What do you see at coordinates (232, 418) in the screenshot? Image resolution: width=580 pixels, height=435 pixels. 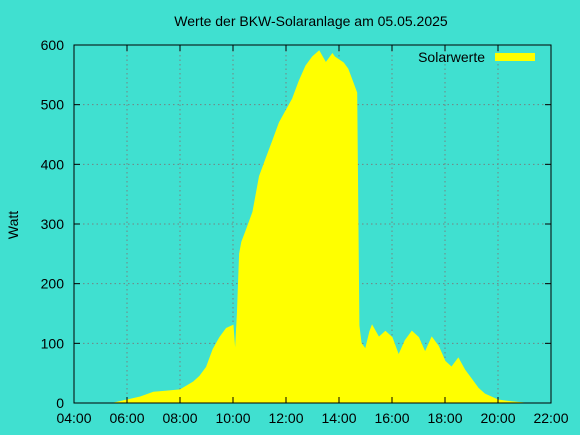 I see `x-tick-label: 10:00` at bounding box center [232, 418].